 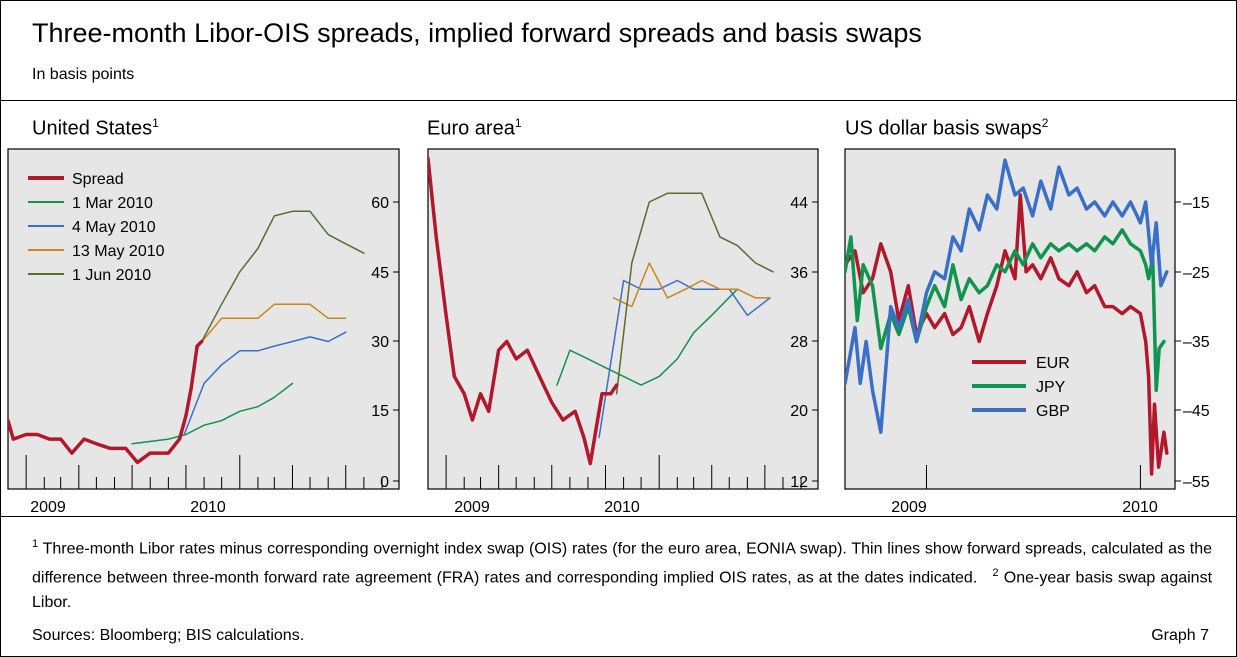 What do you see at coordinates (518, 123) in the screenshot?
I see `panel-title-euro-note: 1` at bounding box center [518, 123].